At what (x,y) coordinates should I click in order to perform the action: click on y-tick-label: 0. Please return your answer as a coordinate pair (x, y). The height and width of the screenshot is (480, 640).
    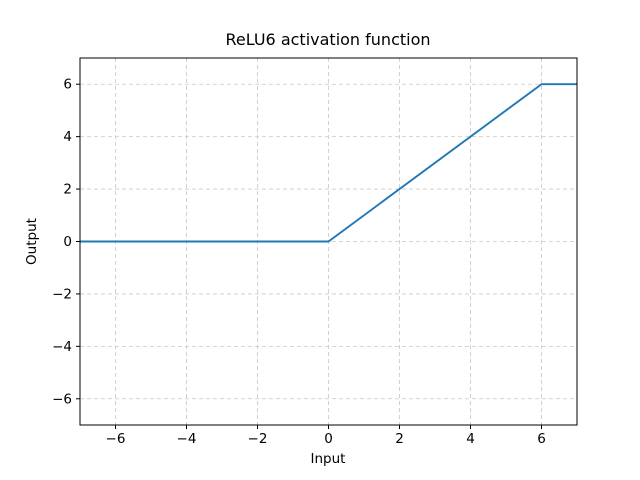
    Looking at the image, I should click on (67, 242).